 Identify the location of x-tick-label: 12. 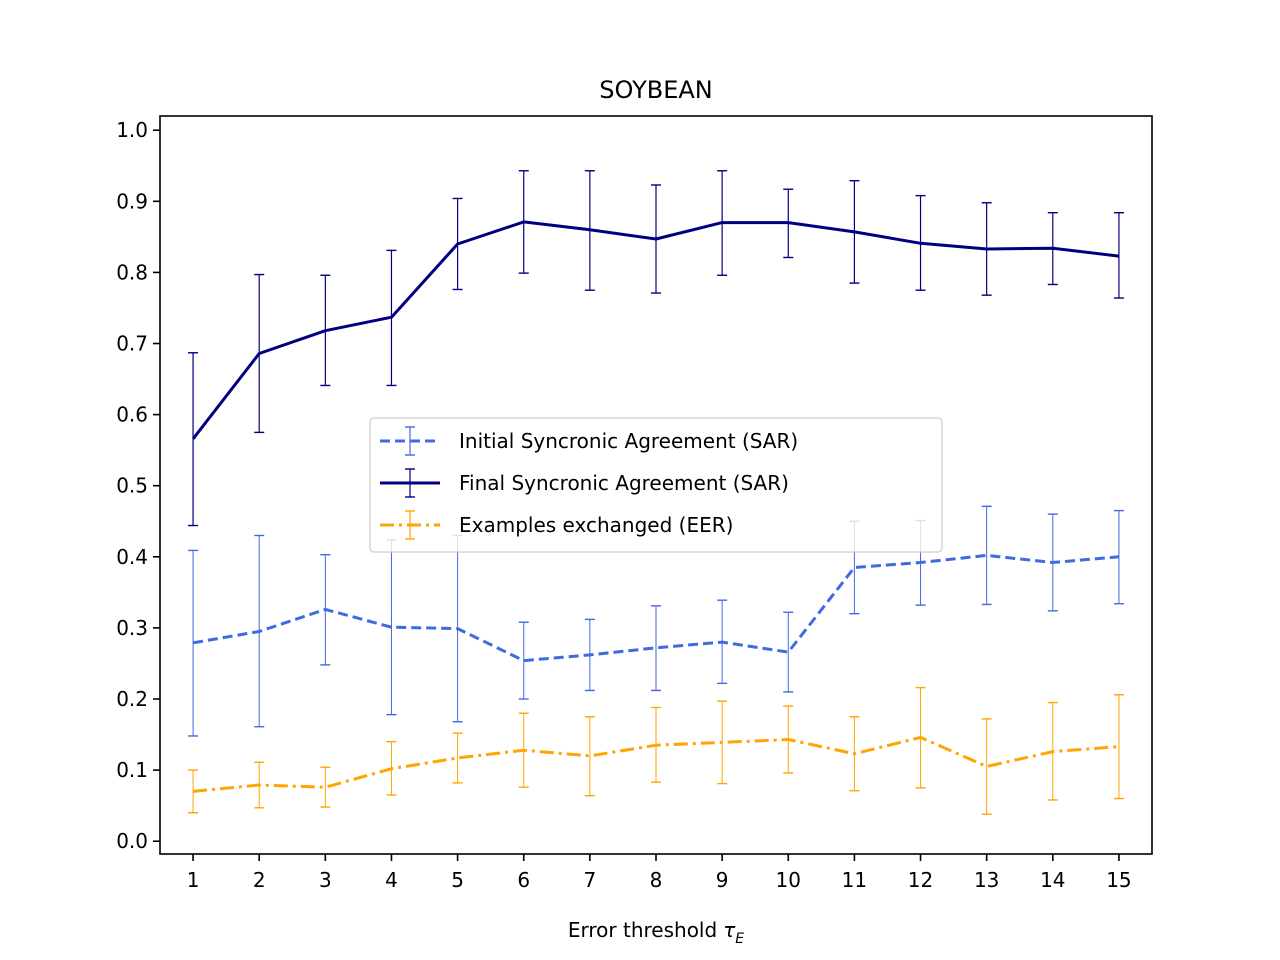
(920, 880).